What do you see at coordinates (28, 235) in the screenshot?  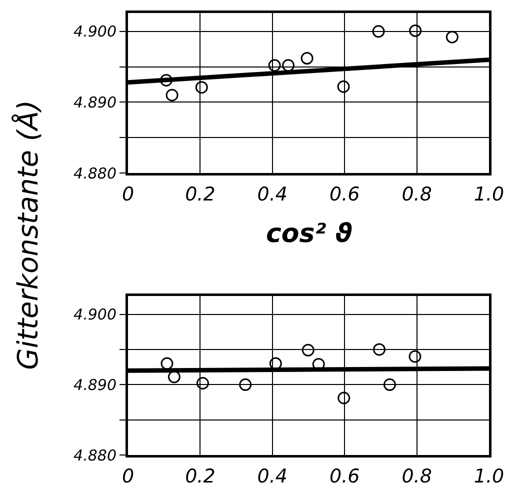 I see `y-axis-title: Gitterkonstante (Å)` at bounding box center [28, 235].